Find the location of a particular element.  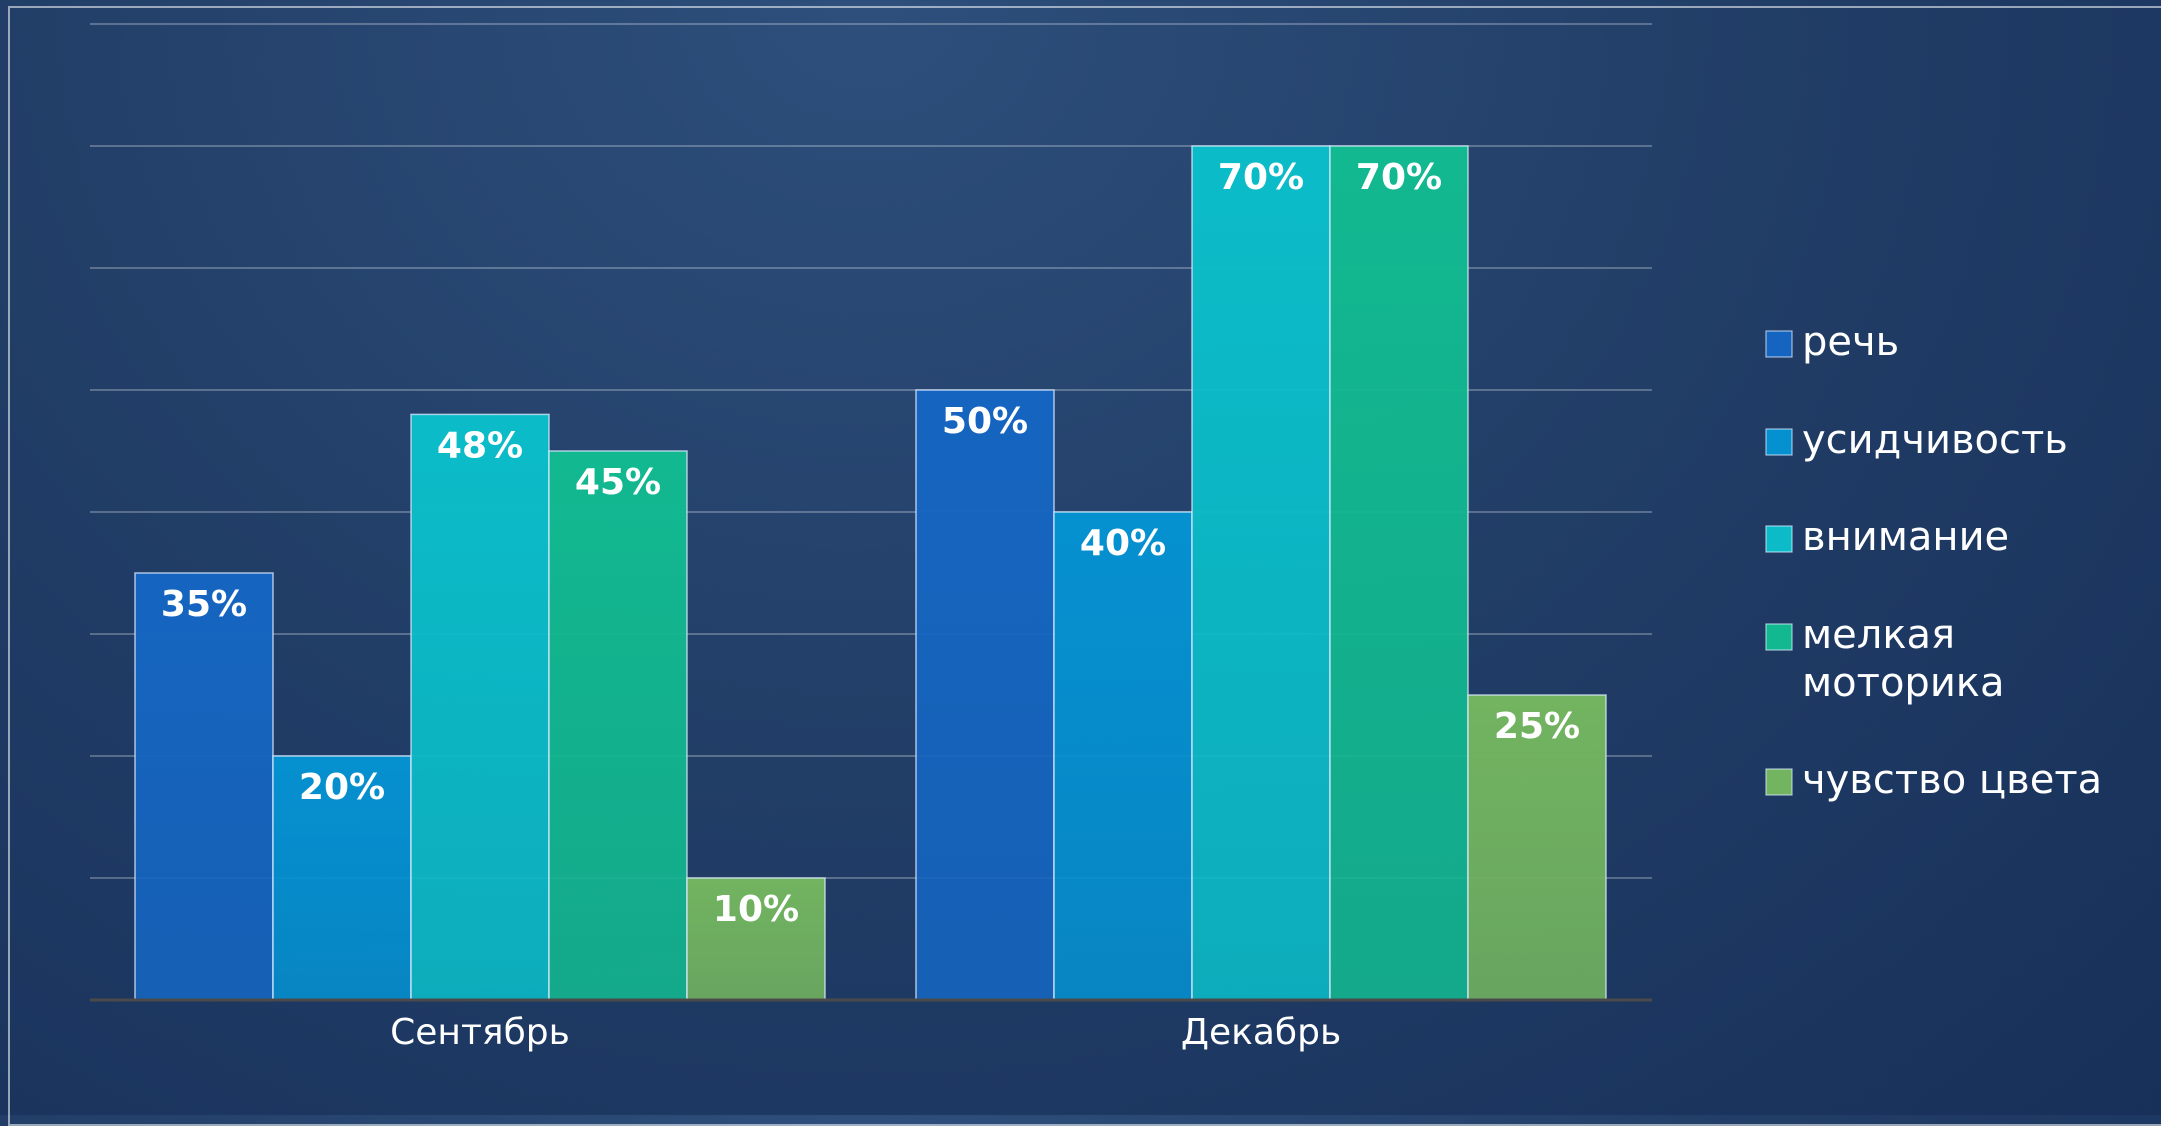

legend-label: речь is located at coordinates (1850, 342).